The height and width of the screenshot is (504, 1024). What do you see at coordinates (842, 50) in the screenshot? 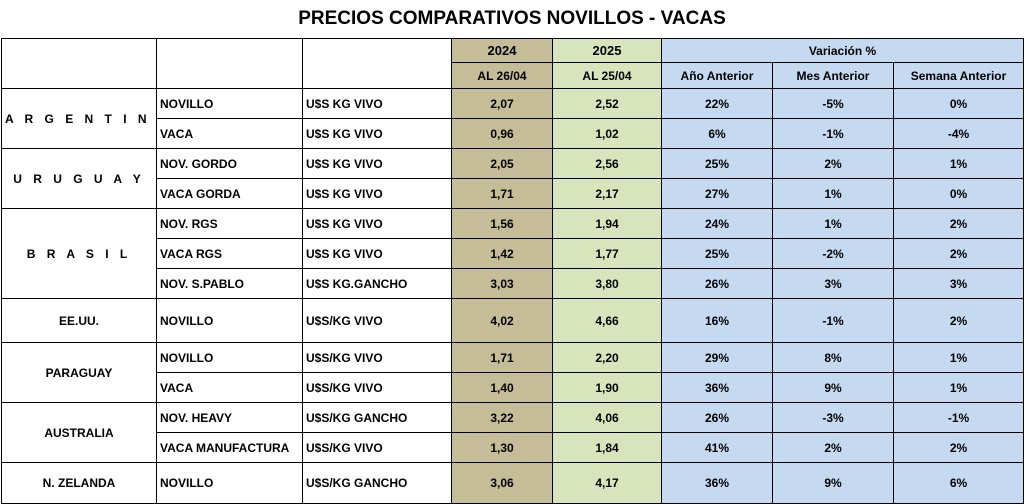
I see `header-variation: Variación %` at bounding box center [842, 50].